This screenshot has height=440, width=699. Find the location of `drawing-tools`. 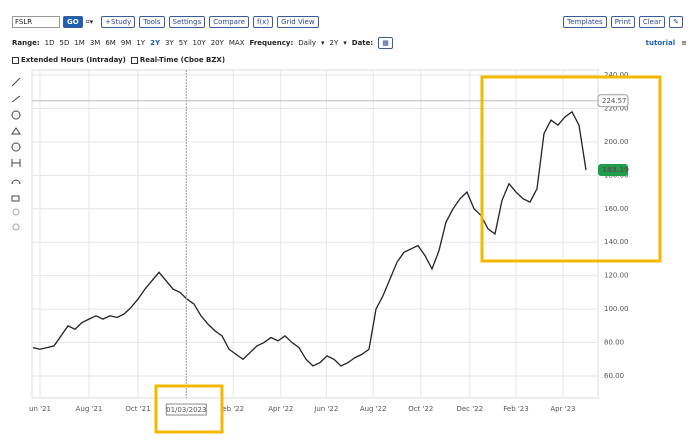

drawing-tools is located at coordinates (16, 154).